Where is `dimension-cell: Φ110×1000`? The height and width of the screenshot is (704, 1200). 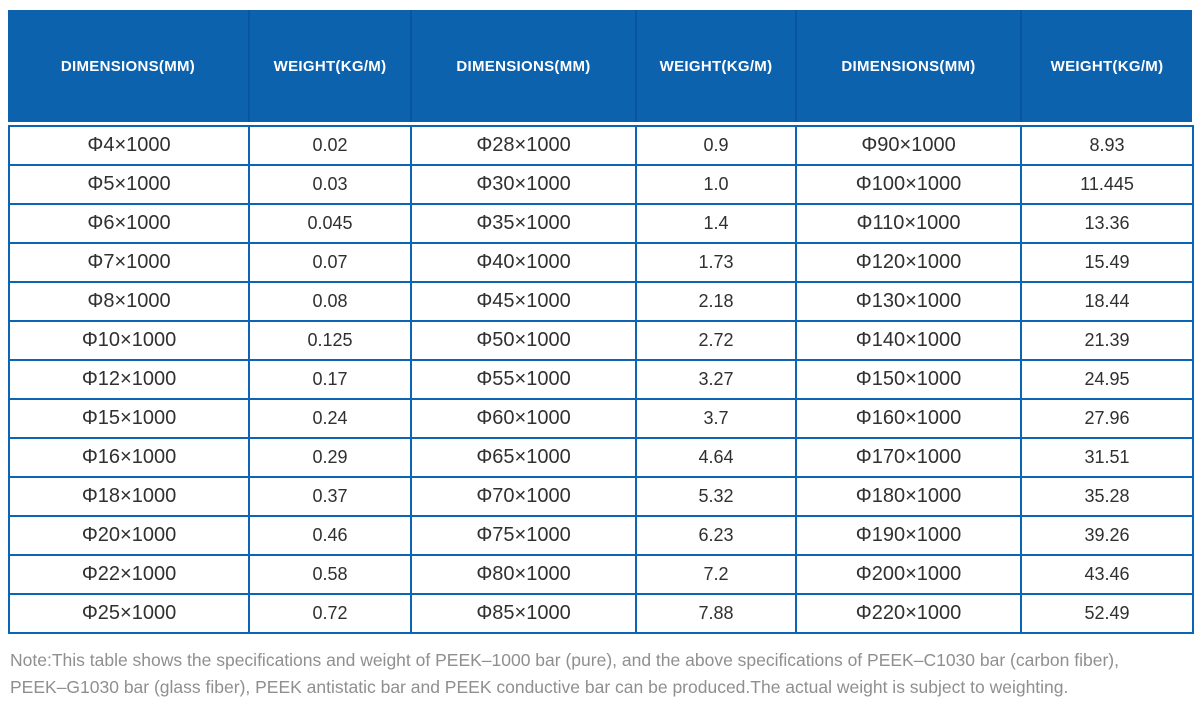 dimension-cell: Φ110×1000 is located at coordinates (908, 223).